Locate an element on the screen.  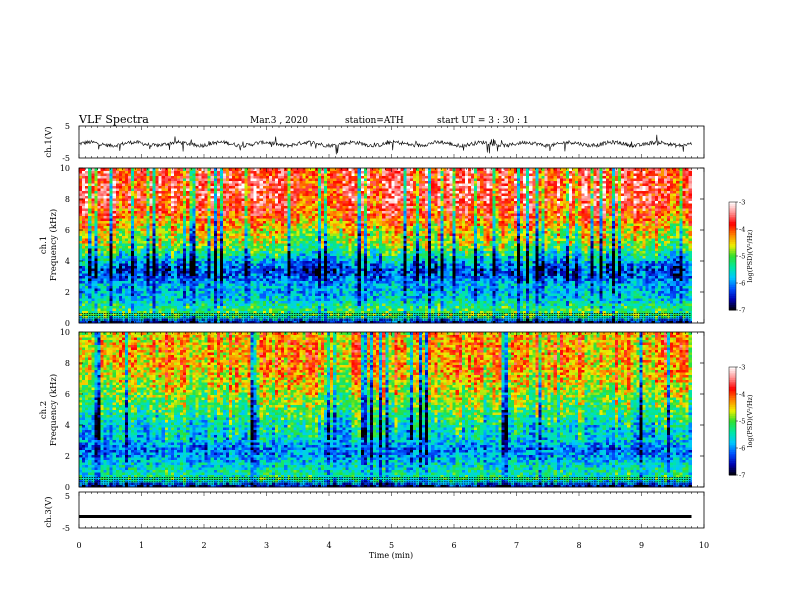
ch2-colorbar: -3 -4 -5 -6 -7 log(PSD)(V²/Hz) is located at coordinates (741, 422).